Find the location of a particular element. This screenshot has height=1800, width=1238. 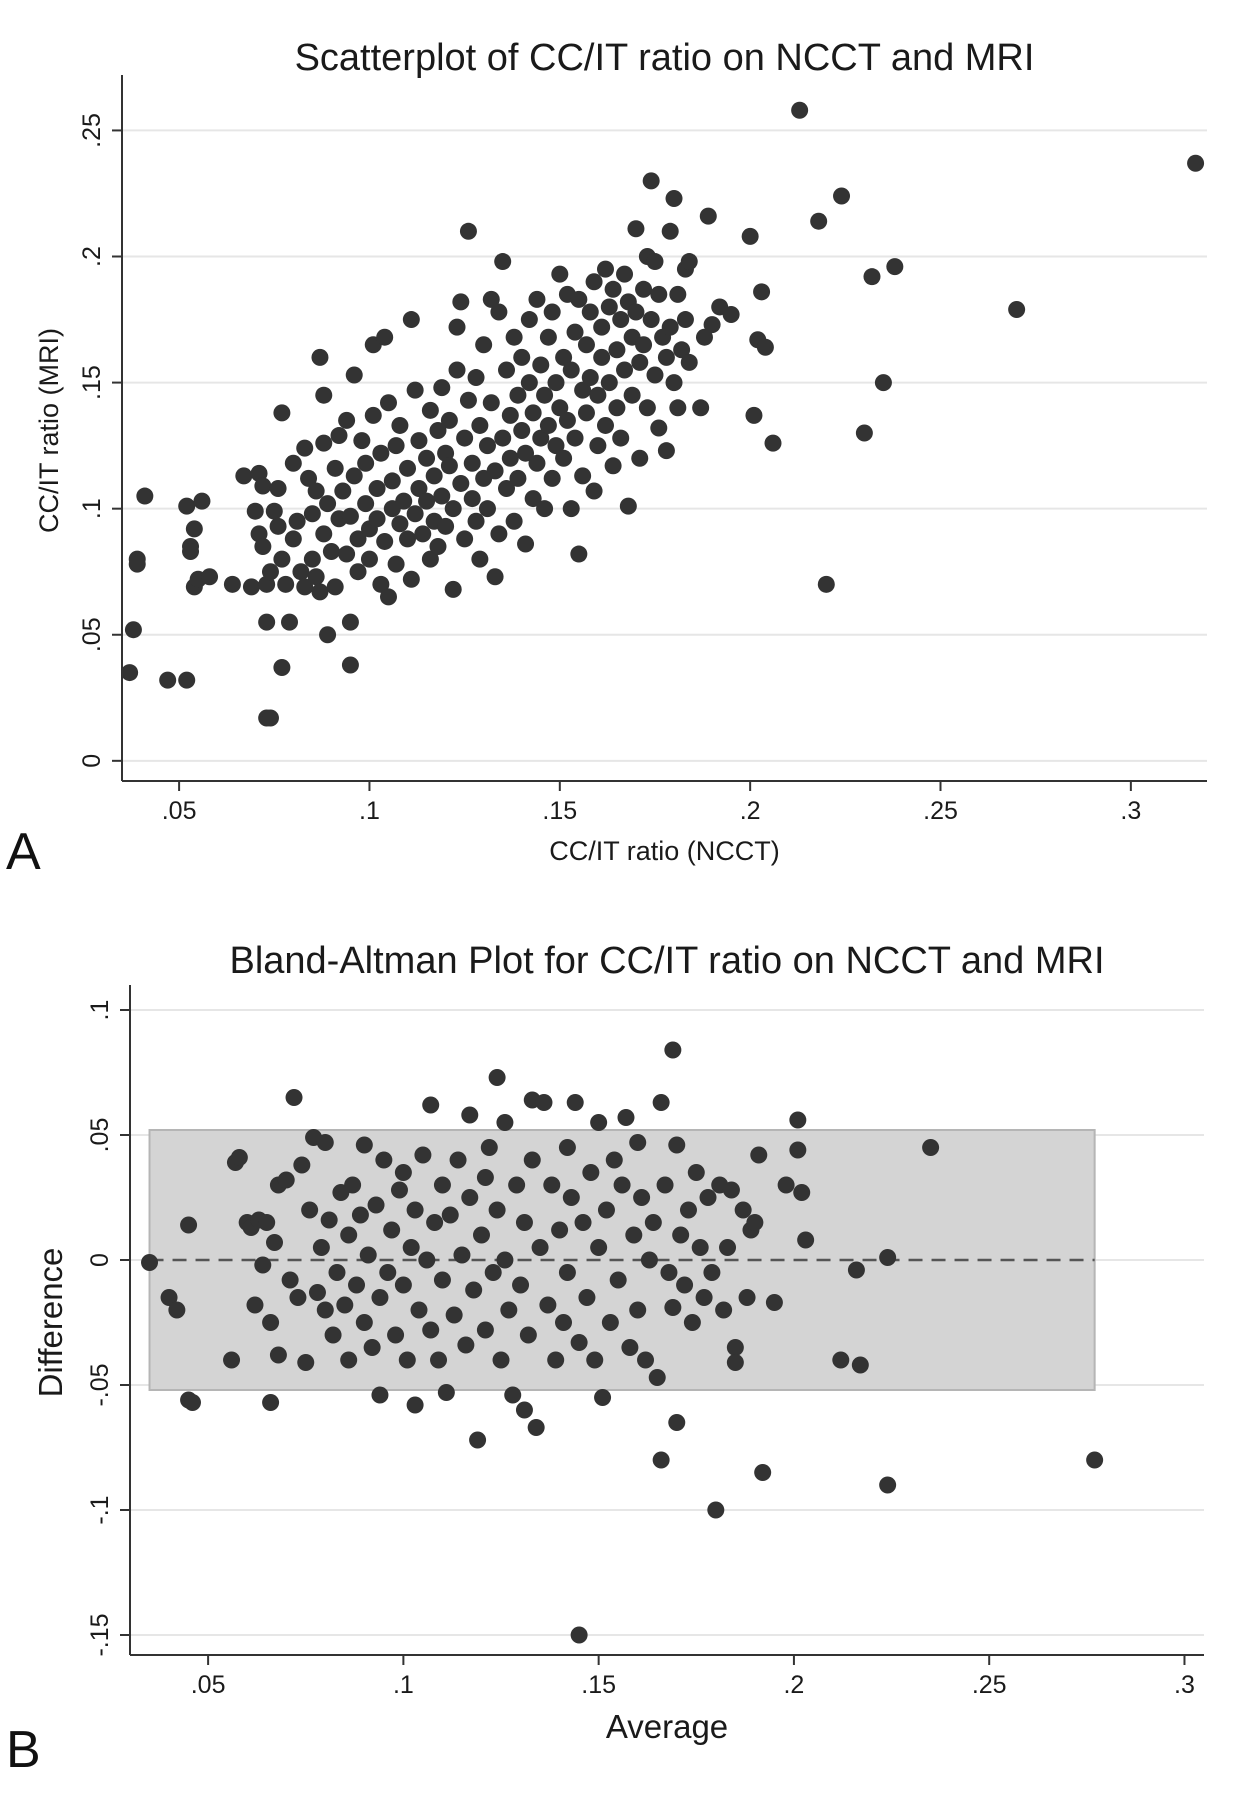

y-tick-label: 0 is located at coordinates (100, 1260).